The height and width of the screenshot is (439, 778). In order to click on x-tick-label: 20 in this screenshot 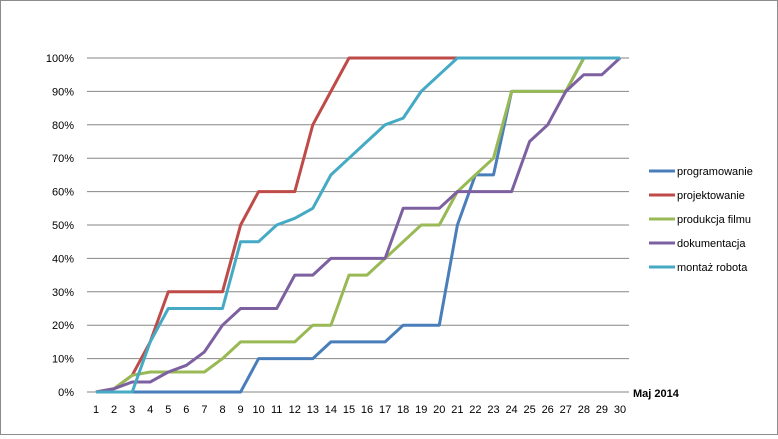, I will do `click(439, 410)`.